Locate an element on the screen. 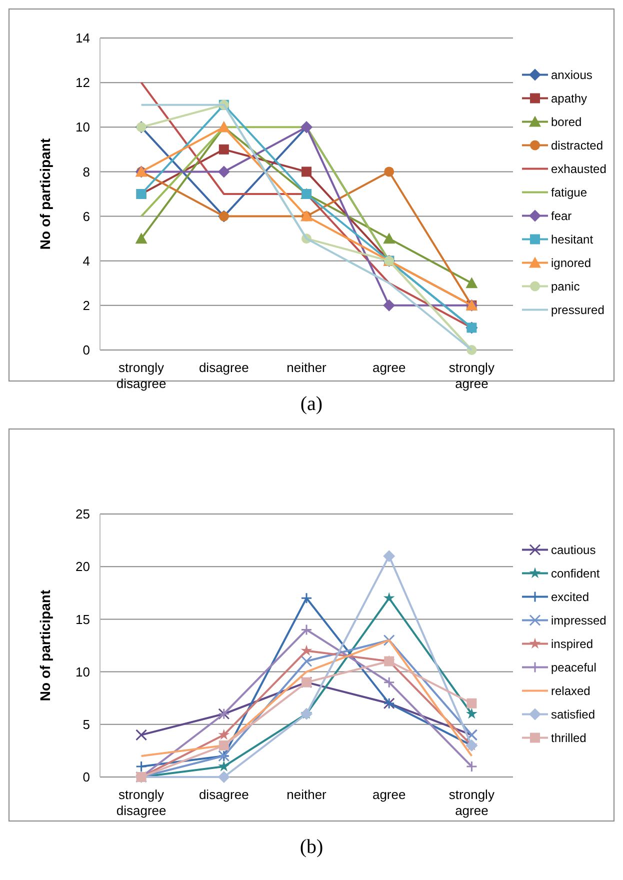 The height and width of the screenshot is (880, 623). legend-label: inspired is located at coordinates (572, 643).